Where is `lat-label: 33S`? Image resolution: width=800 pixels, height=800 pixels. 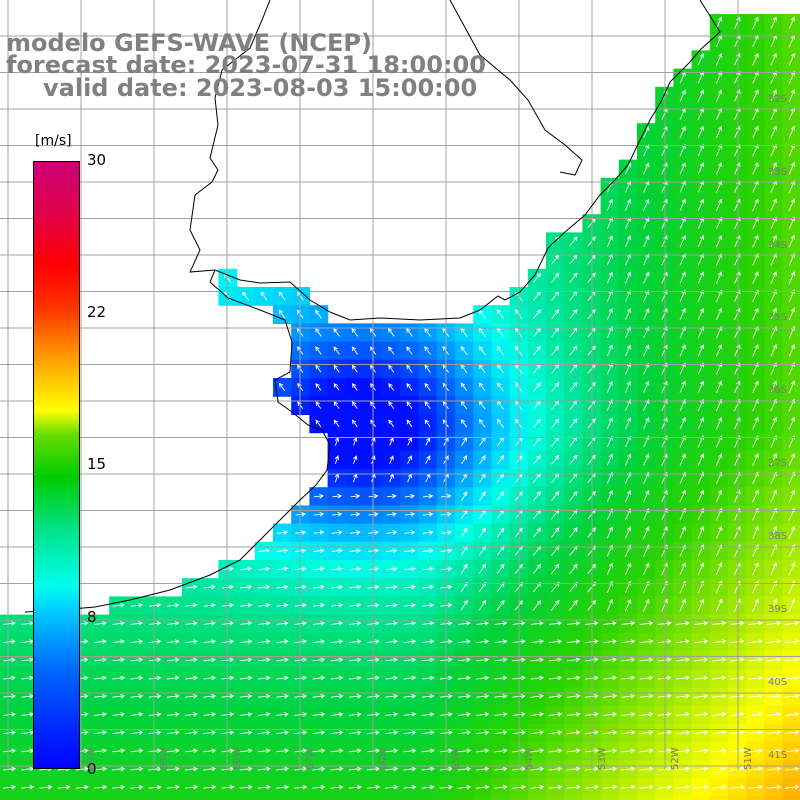 lat-label: 33S is located at coordinates (778, 172).